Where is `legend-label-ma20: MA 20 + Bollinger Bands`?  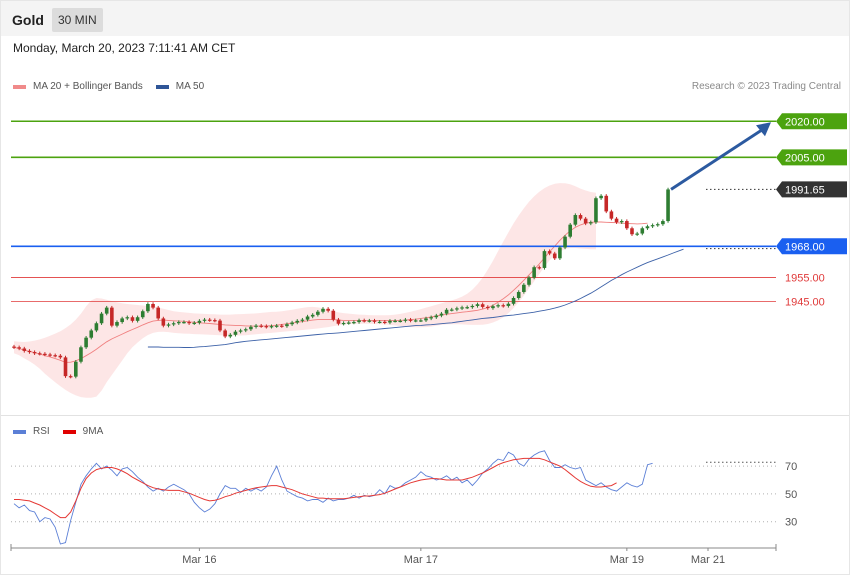
legend-label-ma20: MA 20 + Bollinger Bands is located at coordinates (88, 86).